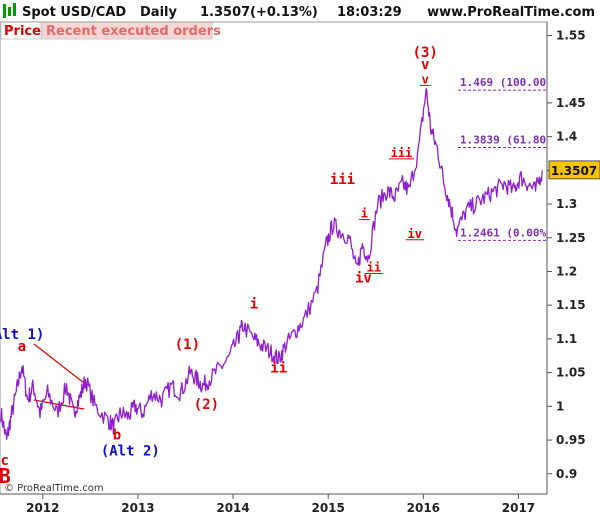 Image resolution: width=600 pixels, height=519 pixels. Describe the element at coordinates (571, 440) in the screenshot. I see `y-tick-label: 0.95` at that location.